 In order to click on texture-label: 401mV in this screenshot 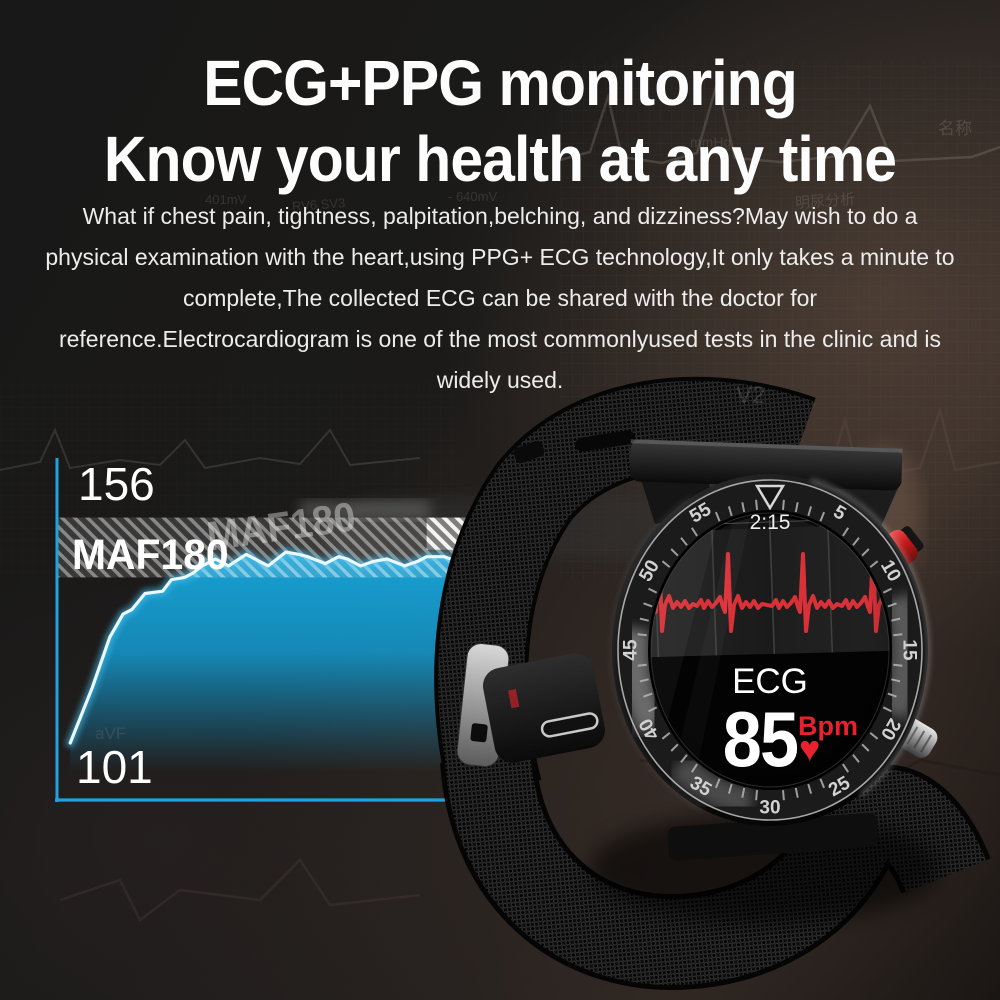, I will do `click(226, 199)`.